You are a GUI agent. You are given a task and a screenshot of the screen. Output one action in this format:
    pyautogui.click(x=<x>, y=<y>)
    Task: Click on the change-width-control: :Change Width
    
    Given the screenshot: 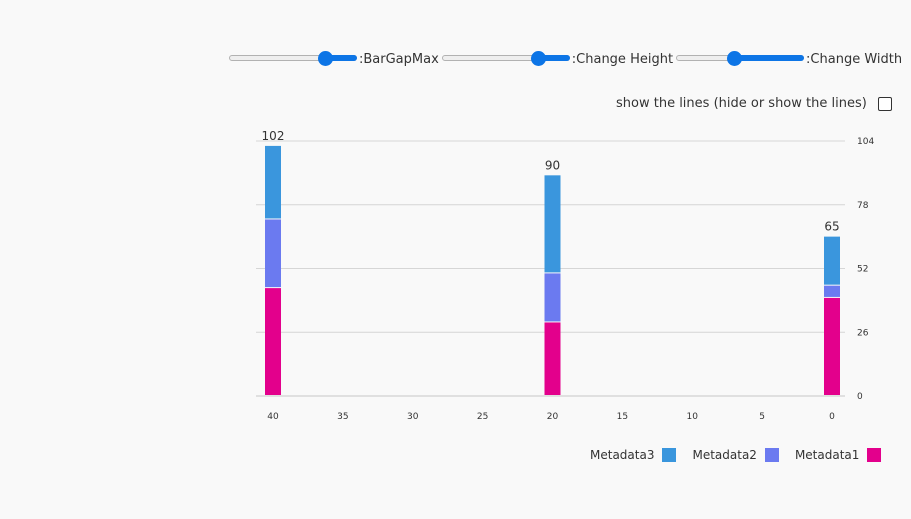 What is the action you would take?
    pyautogui.click(x=789, y=59)
    